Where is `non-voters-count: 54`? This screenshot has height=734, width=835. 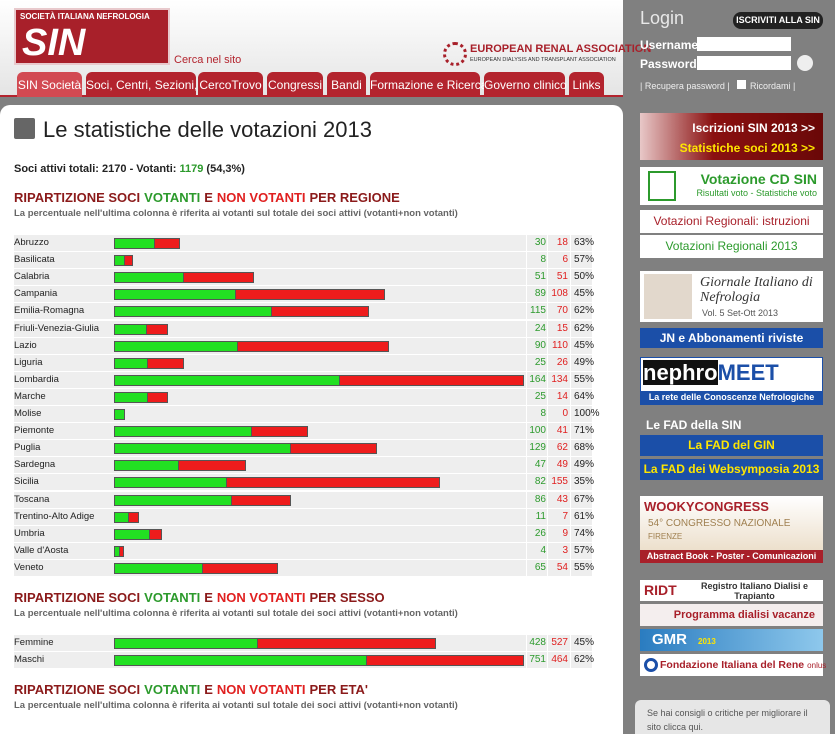 non-voters-count: 54 is located at coordinates (558, 567).